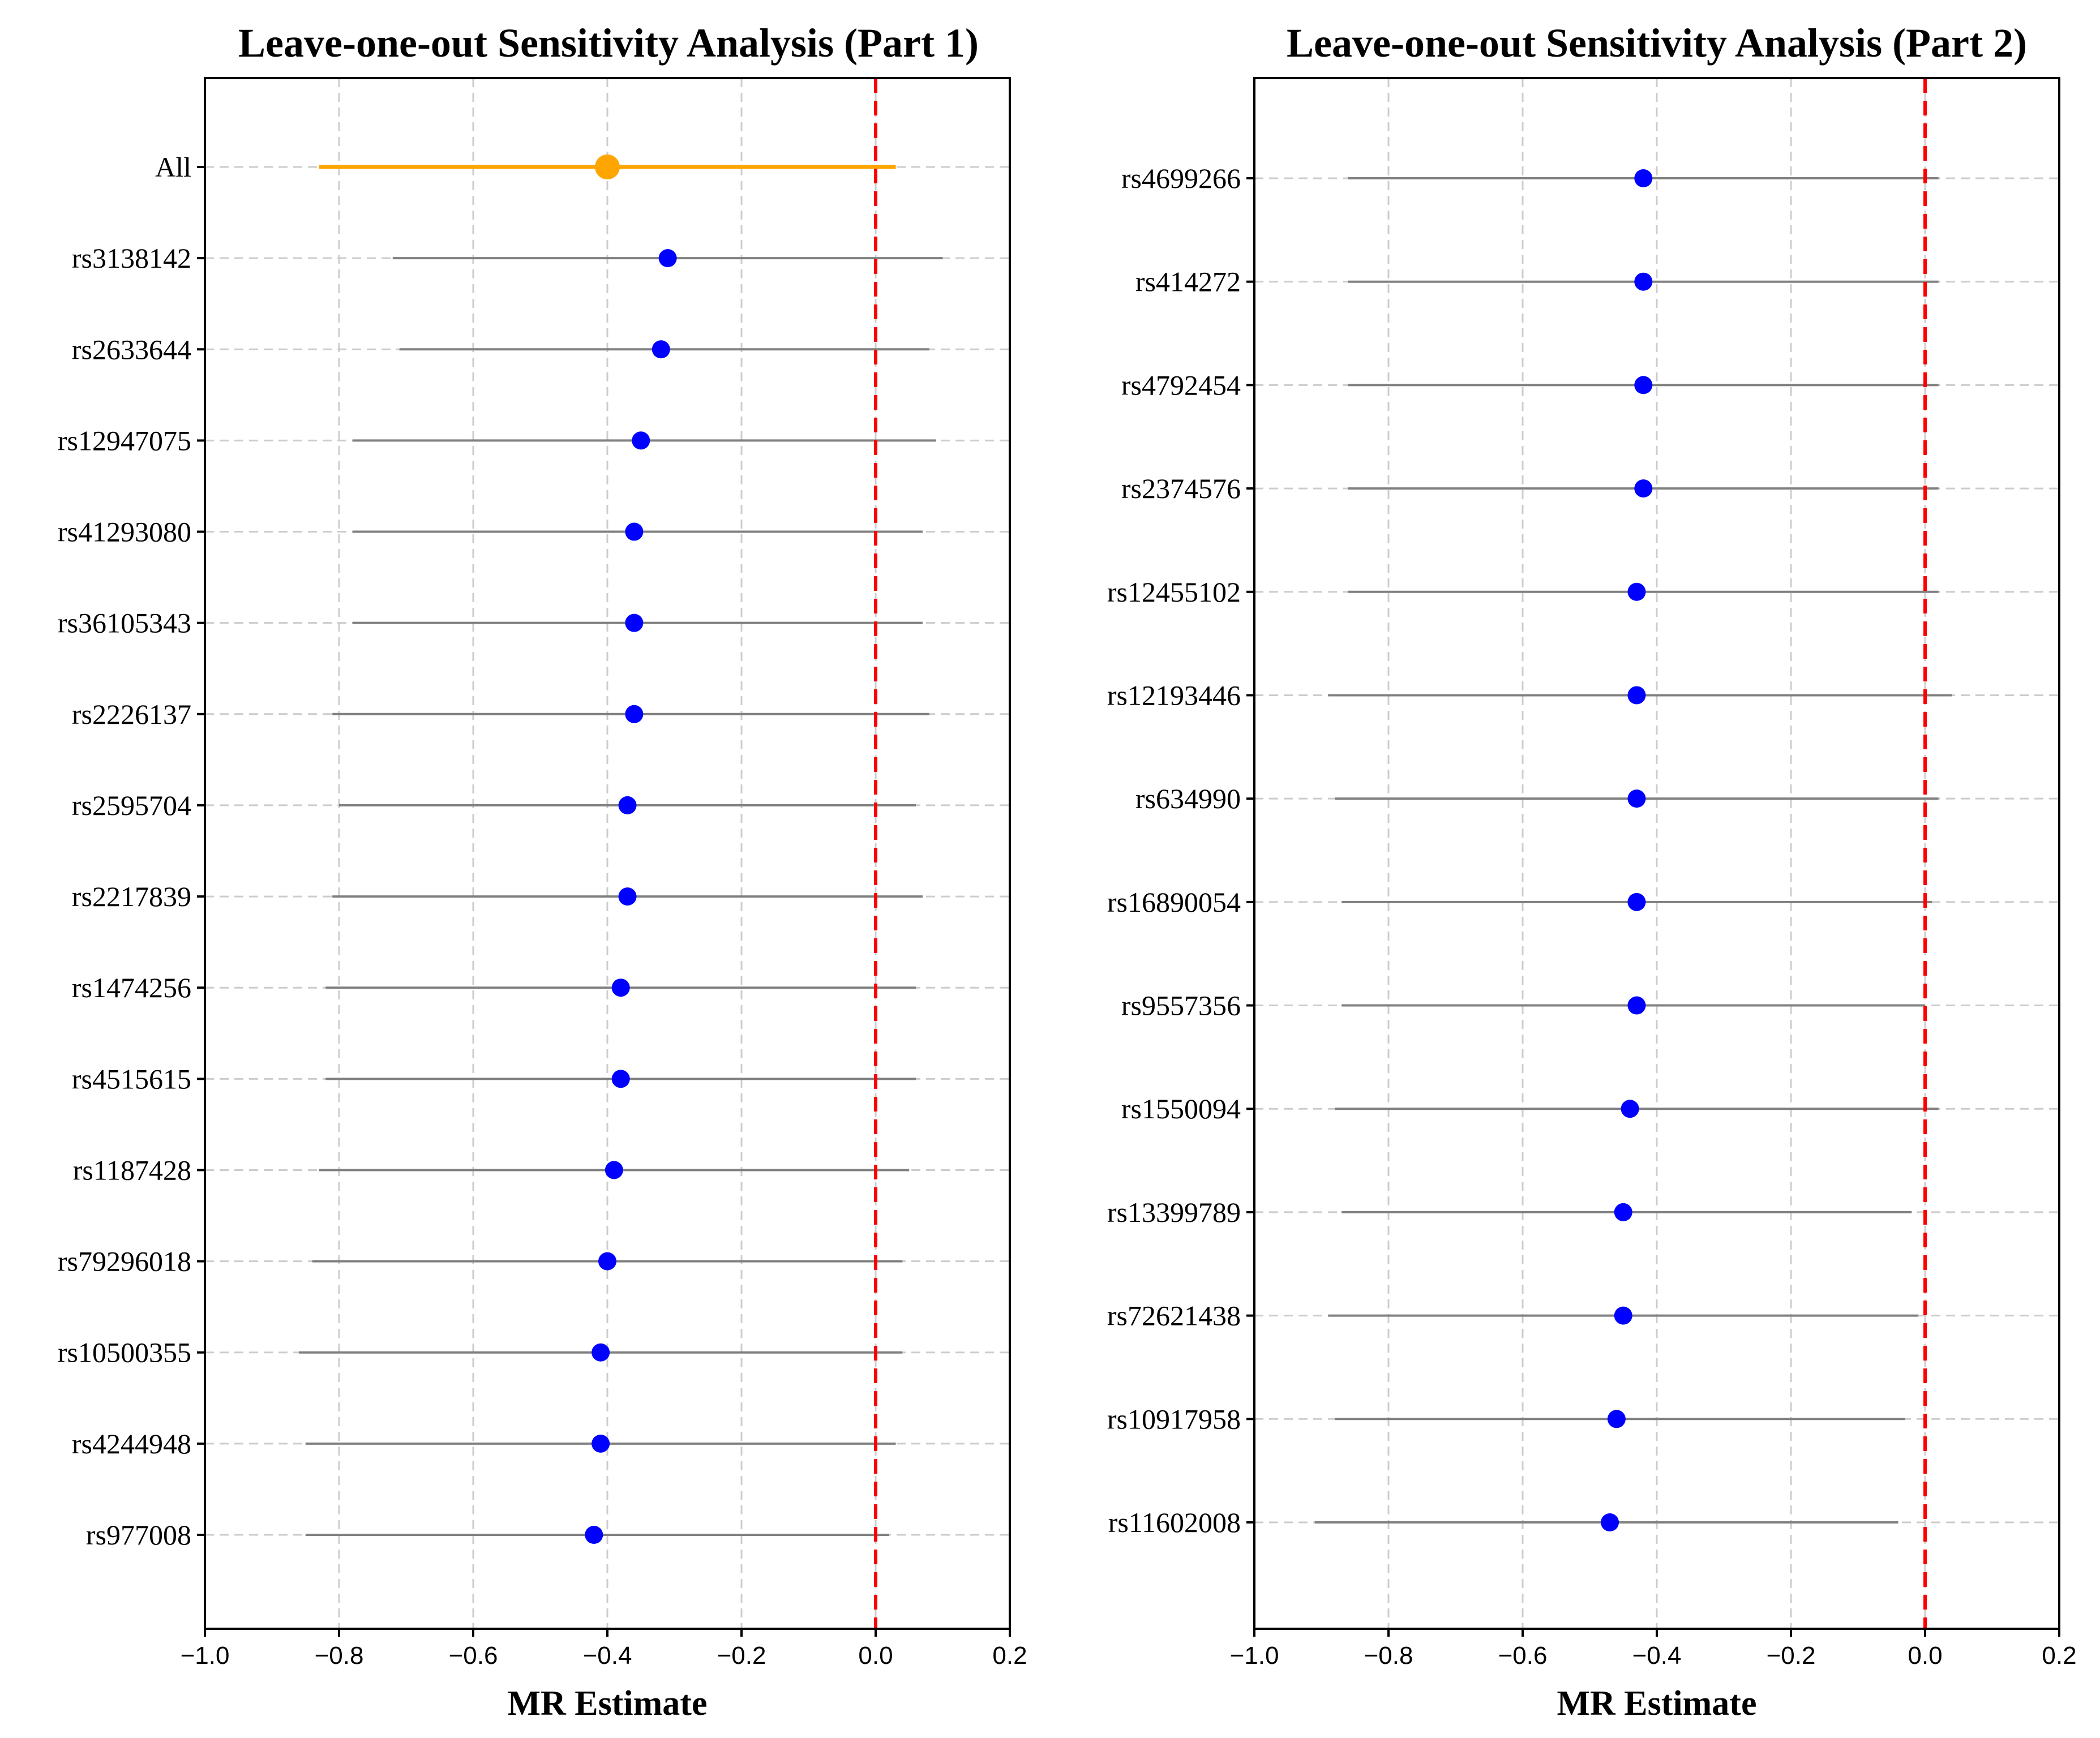 This screenshot has width=2100, height=1738. What do you see at coordinates (1181, 1109) in the screenshot?
I see `snp-label: rs1550094` at bounding box center [1181, 1109].